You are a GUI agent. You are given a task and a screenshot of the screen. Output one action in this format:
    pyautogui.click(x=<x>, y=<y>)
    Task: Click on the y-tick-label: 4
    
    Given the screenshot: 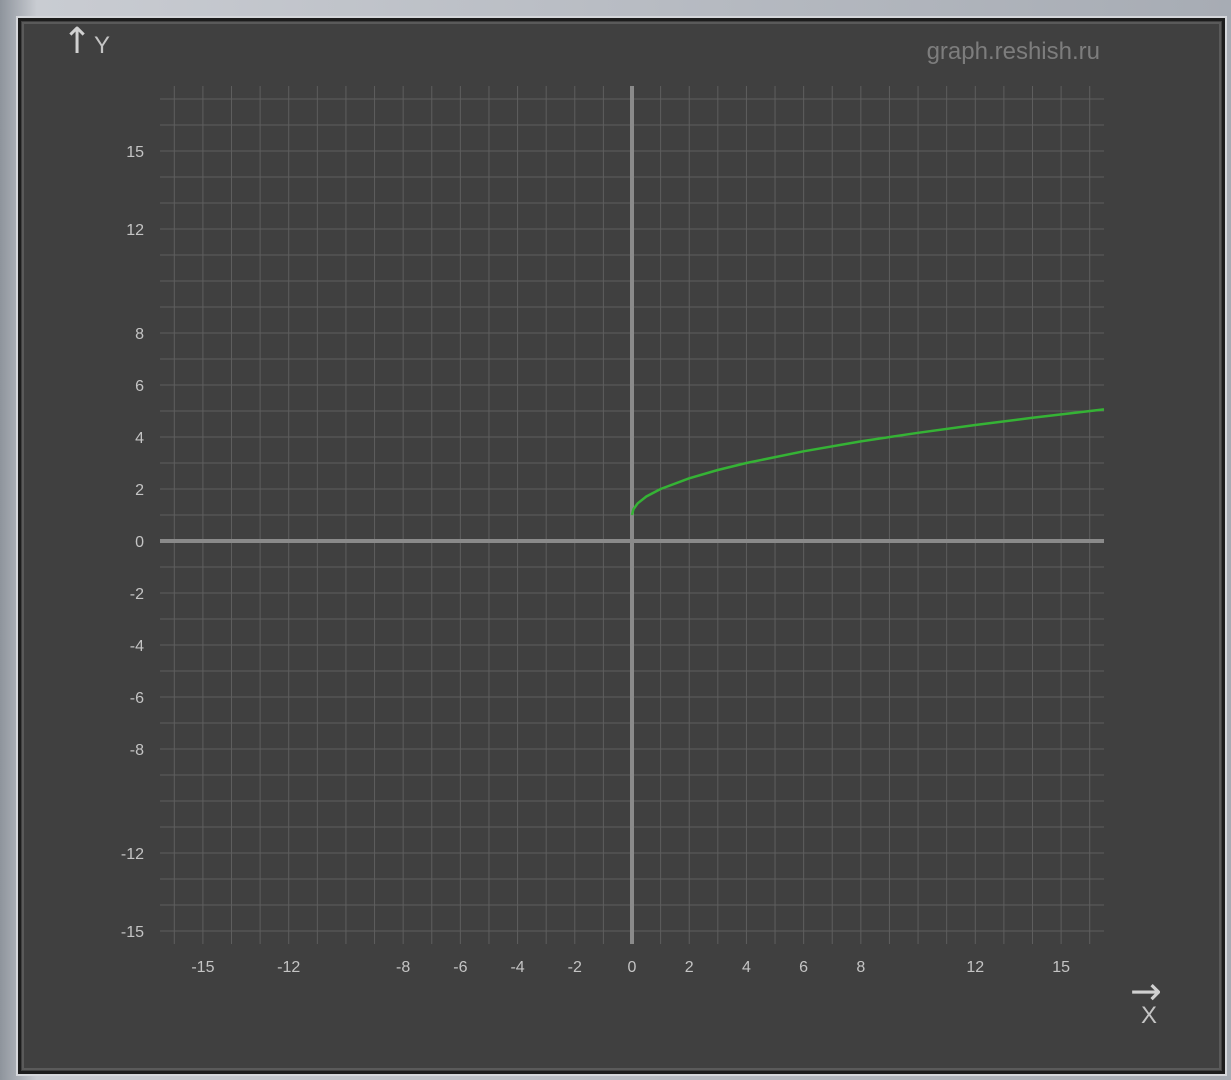 What is the action you would take?
    pyautogui.click(x=139, y=438)
    